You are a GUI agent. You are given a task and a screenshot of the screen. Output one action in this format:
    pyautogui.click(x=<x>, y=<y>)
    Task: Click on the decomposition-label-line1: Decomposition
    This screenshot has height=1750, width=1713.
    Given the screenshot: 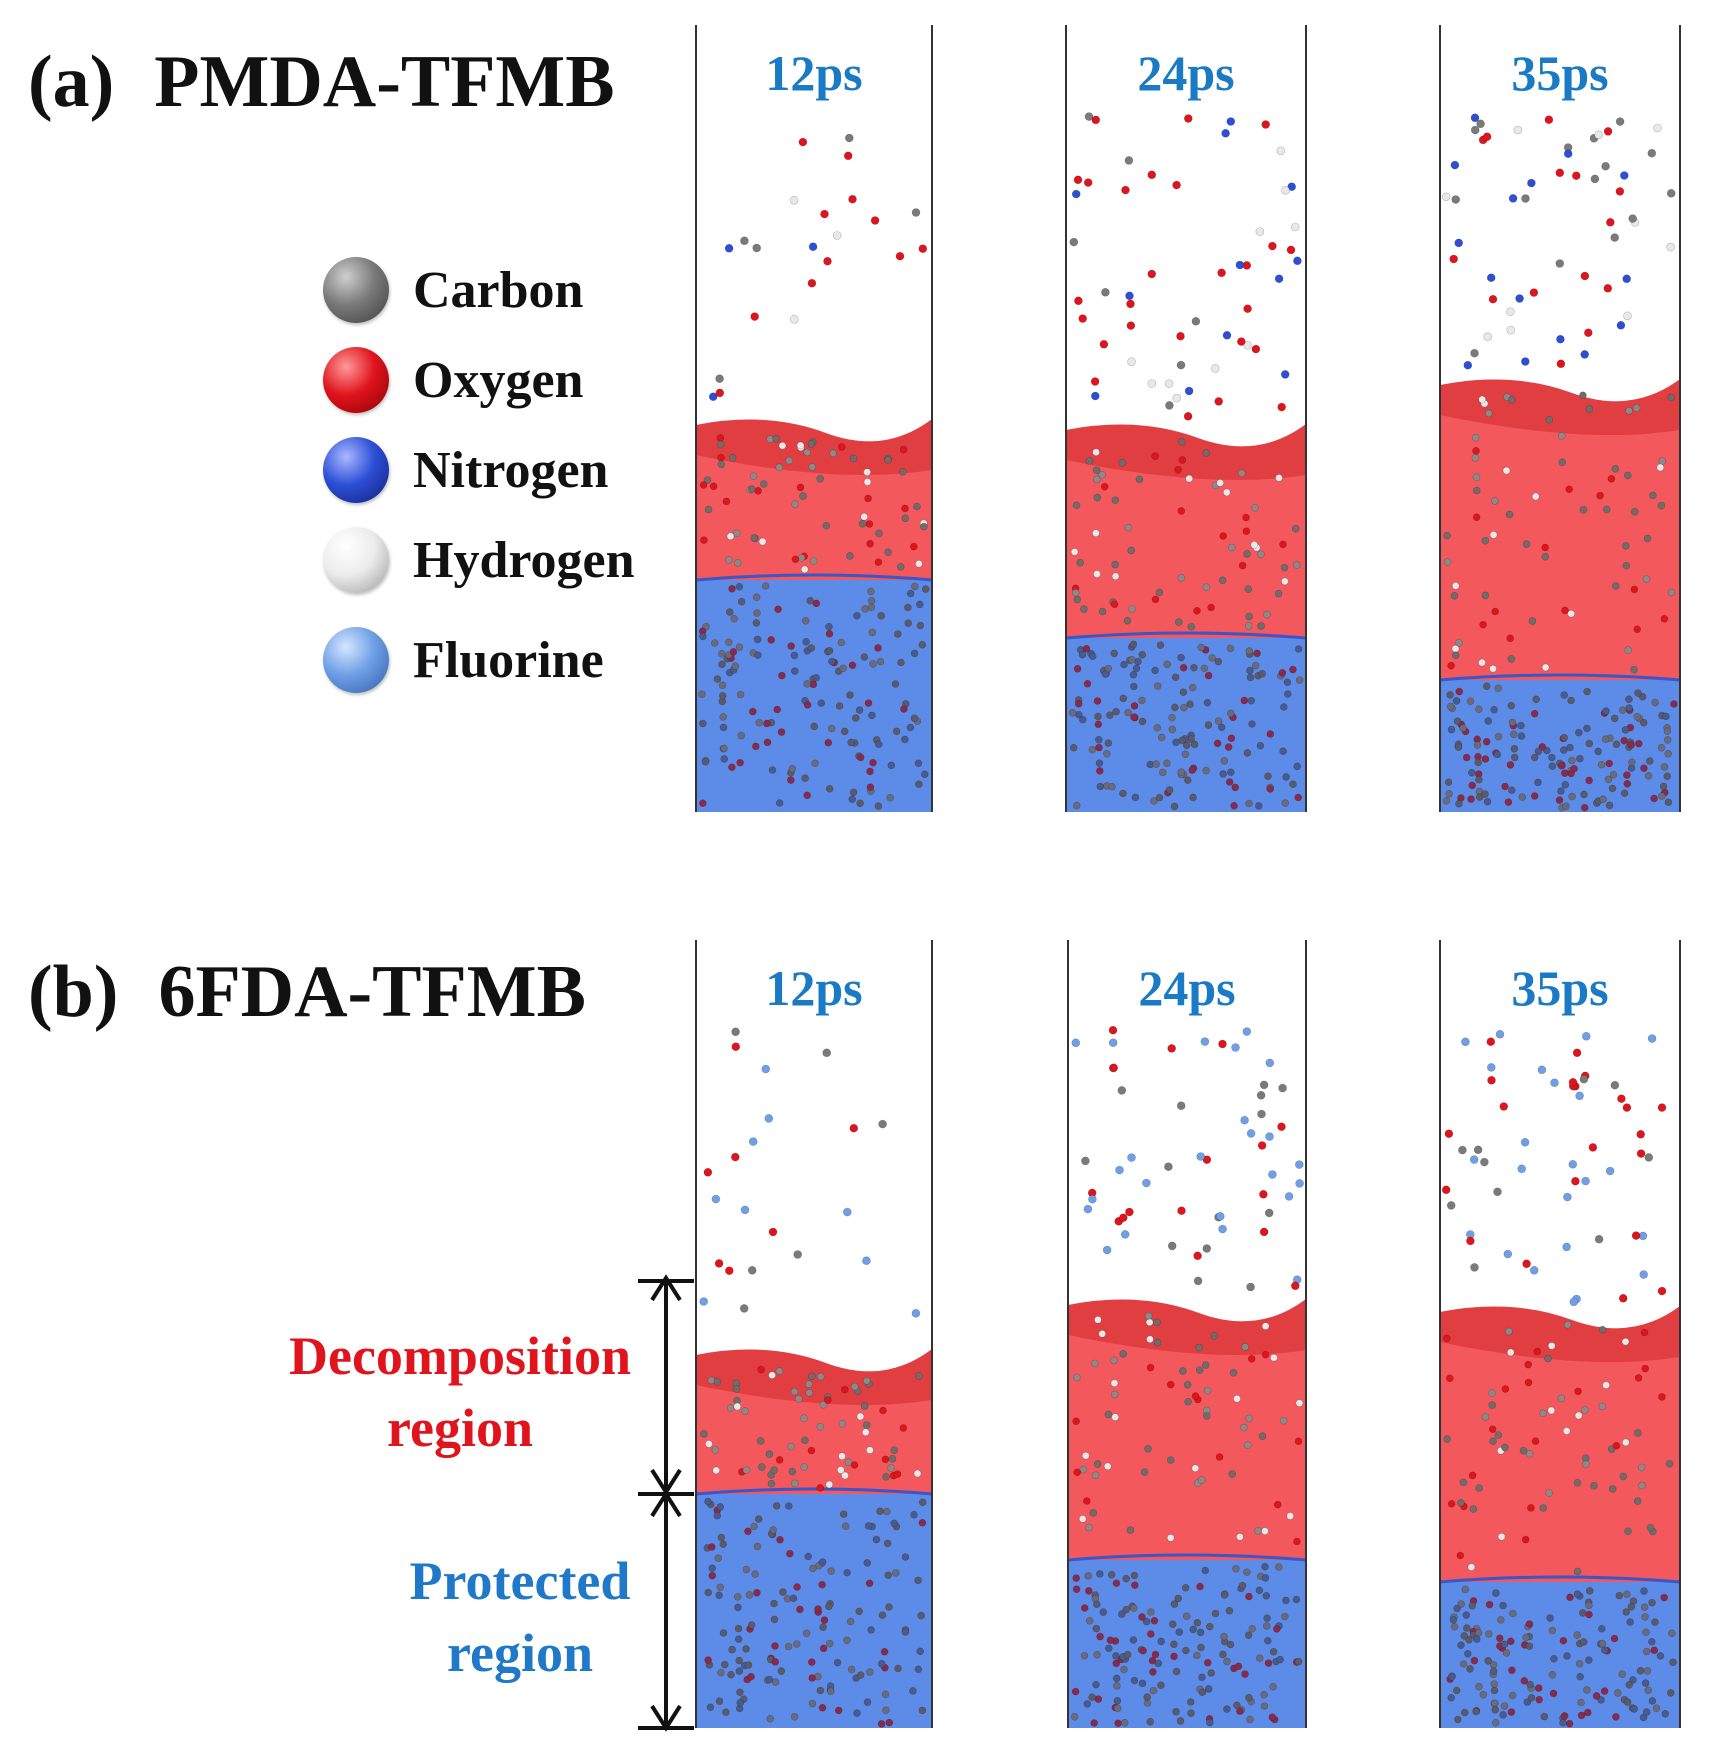 What is the action you would take?
    pyautogui.click(x=460, y=1356)
    